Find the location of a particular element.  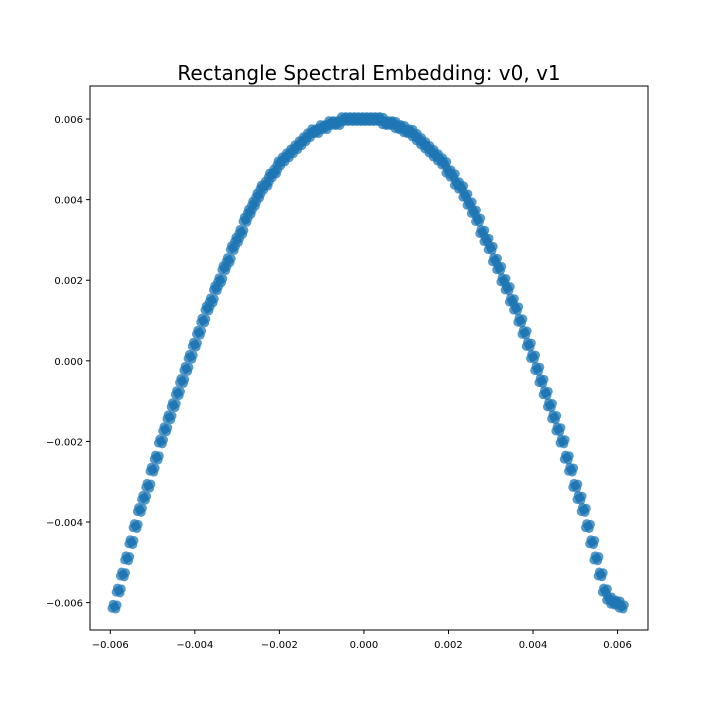

y-tick-label: 0.000 is located at coordinates (68, 362).